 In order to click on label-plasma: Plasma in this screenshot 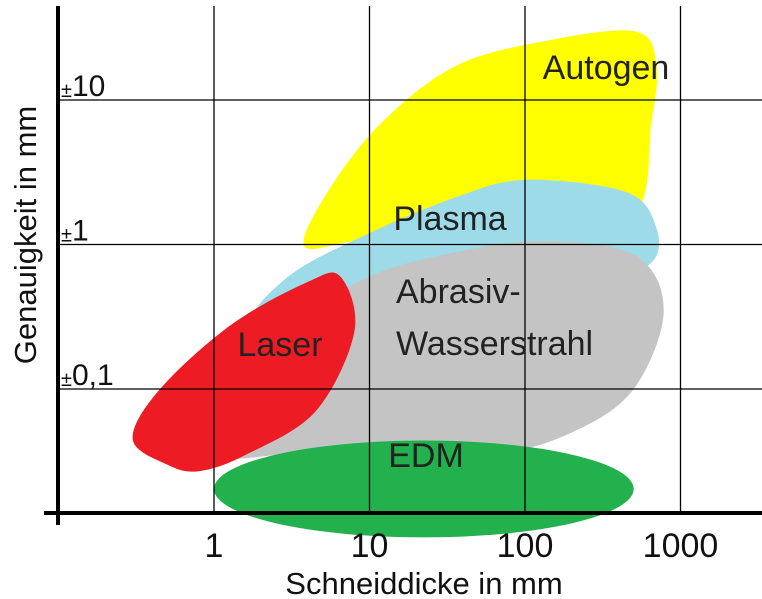, I will do `click(449, 219)`.